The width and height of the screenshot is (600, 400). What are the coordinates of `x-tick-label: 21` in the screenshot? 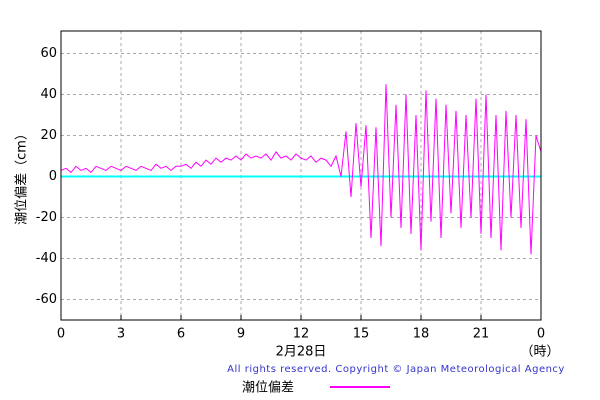 It's located at (481, 334).